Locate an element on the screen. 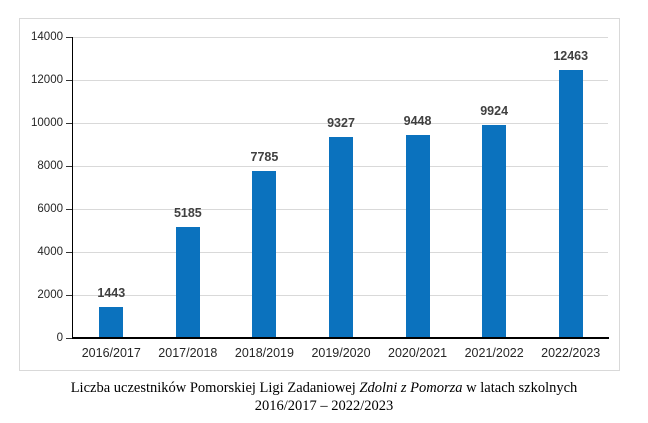 This screenshot has width=648, height=423. bar-data-label: 7785 is located at coordinates (264, 156).